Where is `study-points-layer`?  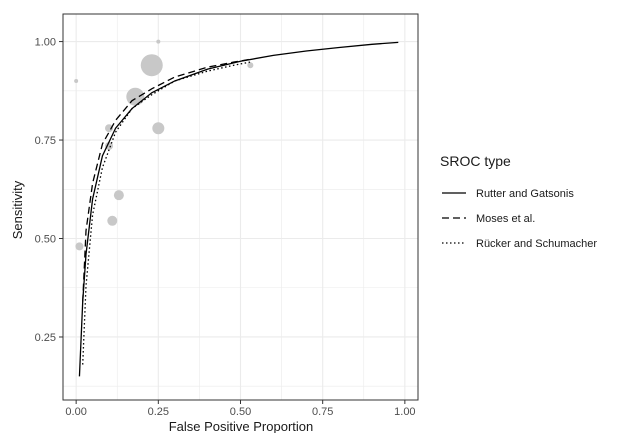
study-points-layer is located at coordinates (164, 145).